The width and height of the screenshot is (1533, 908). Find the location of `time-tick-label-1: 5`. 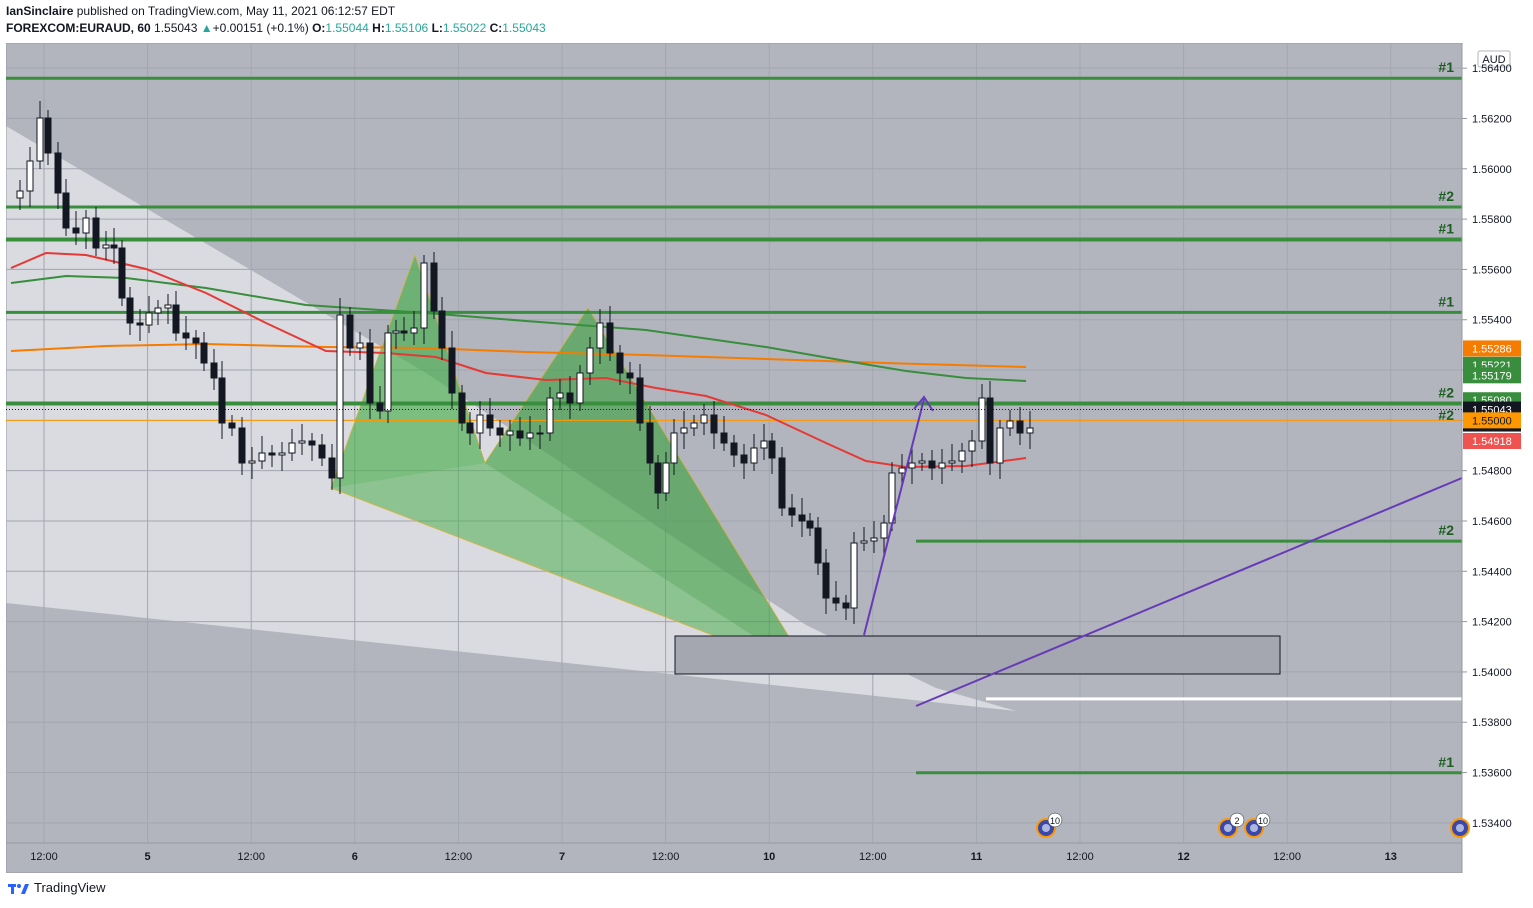

time-tick-label-1: 5 is located at coordinates (148, 857).